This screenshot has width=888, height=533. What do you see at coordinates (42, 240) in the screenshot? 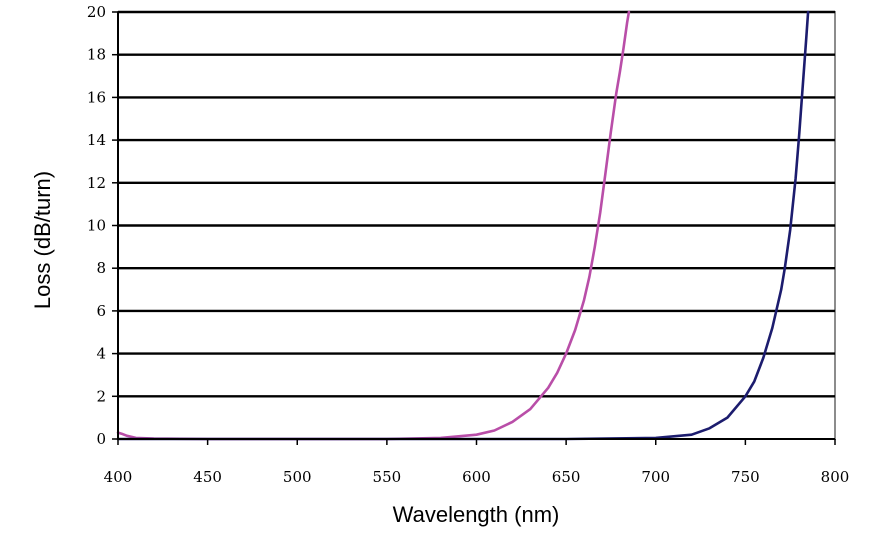
I see `y-axis-title: Loss (dB/turn)` at bounding box center [42, 240].